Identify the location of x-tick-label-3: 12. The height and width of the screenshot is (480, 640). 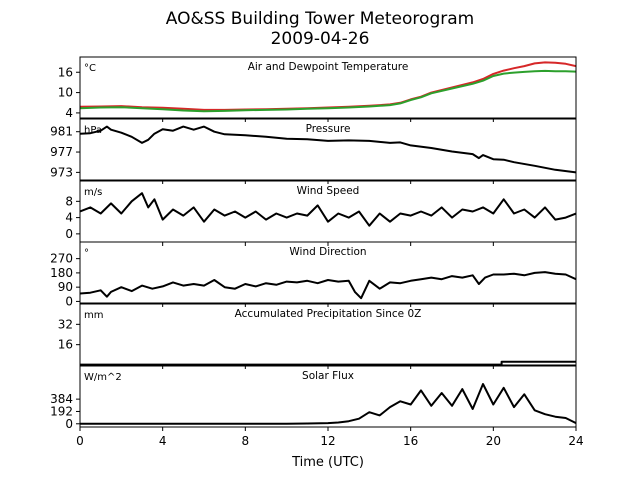
(327, 441).